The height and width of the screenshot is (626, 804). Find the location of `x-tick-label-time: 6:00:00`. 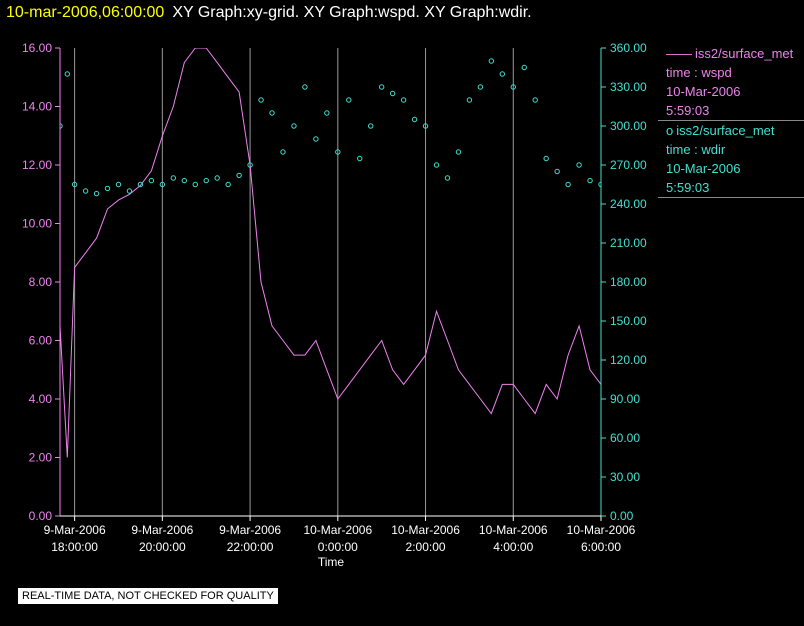

x-tick-label-time: 6:00:00 is located at coordinates (601, 547).